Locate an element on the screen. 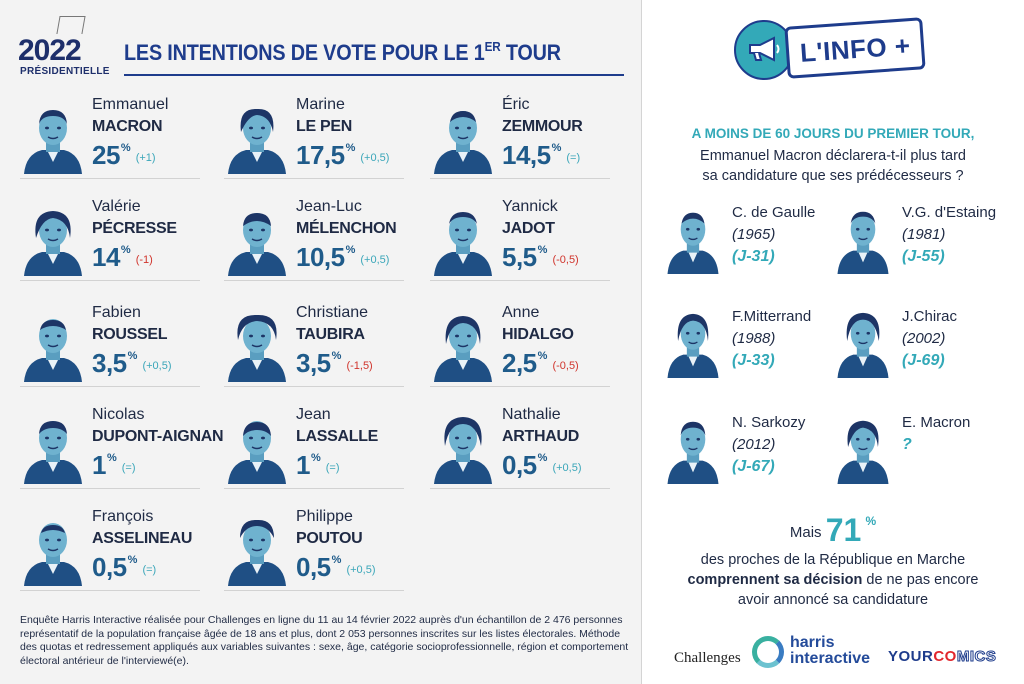 The height and width of the screenshot is (684, 1024). candidate-last-name: HIDALGO is located at coordinates (538, 334).